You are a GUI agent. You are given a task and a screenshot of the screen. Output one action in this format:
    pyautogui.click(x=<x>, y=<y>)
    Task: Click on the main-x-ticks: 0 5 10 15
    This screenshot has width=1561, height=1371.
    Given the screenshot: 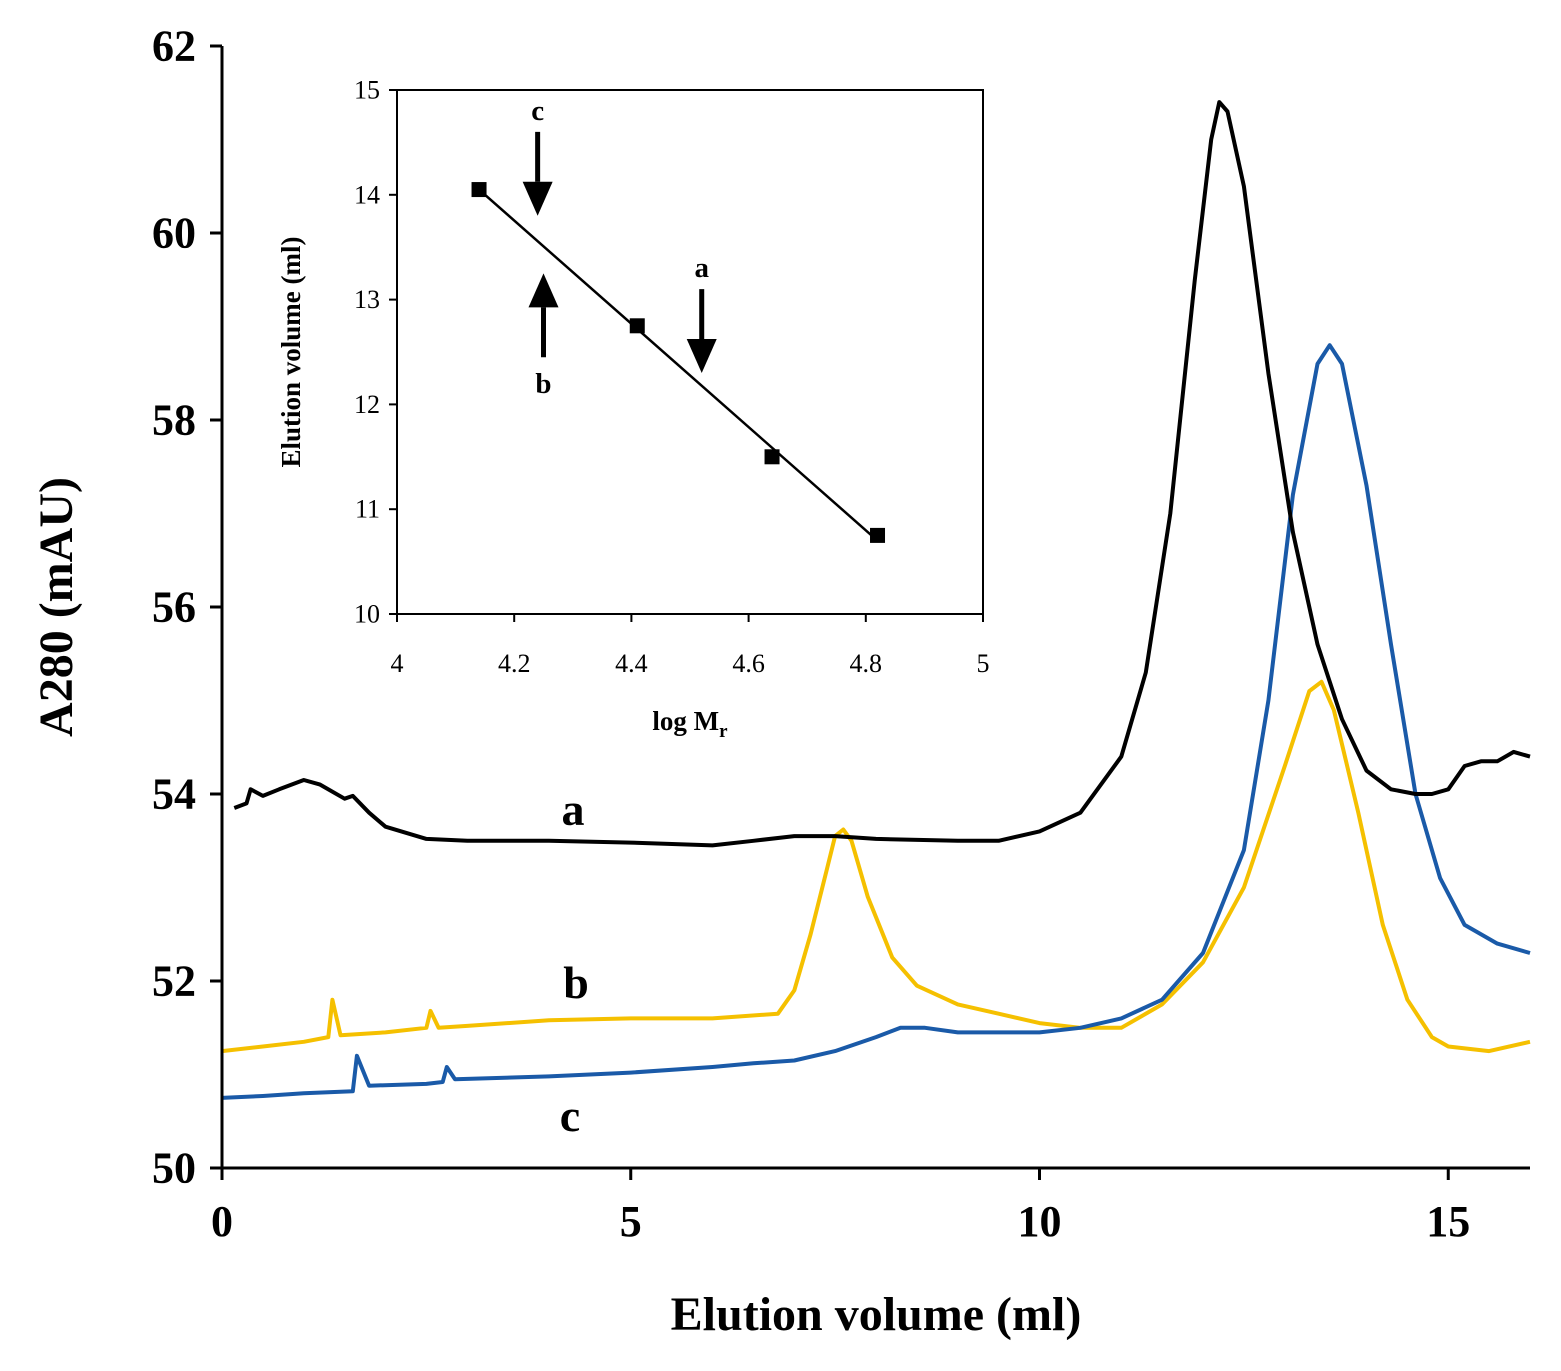 What is the action you would take?
    pyautogui.click(x=840, y=1207)
    